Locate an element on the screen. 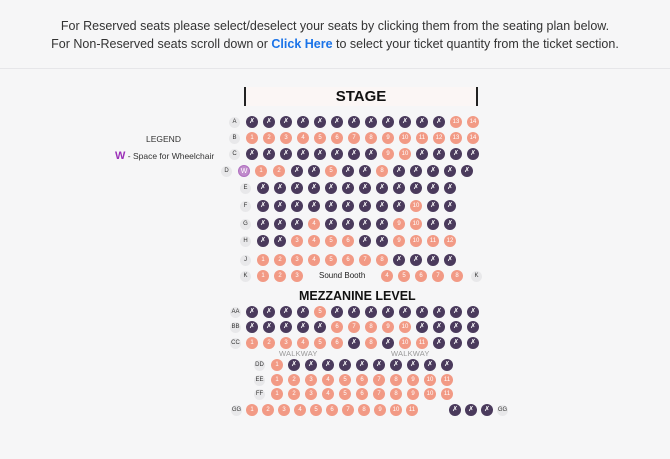 The width and height of the screenshot is (670, 459). click-here-link: Click Here is located at coordinates (302, 44).